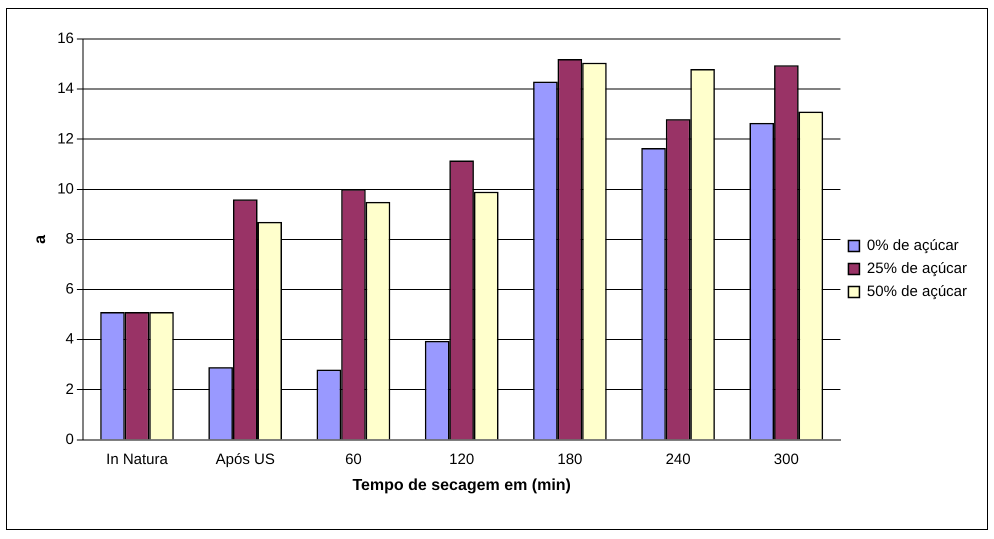 The height and width of the screenshot is (539, 994). I want to click on y-tick-label: 16, so click(65, 39).